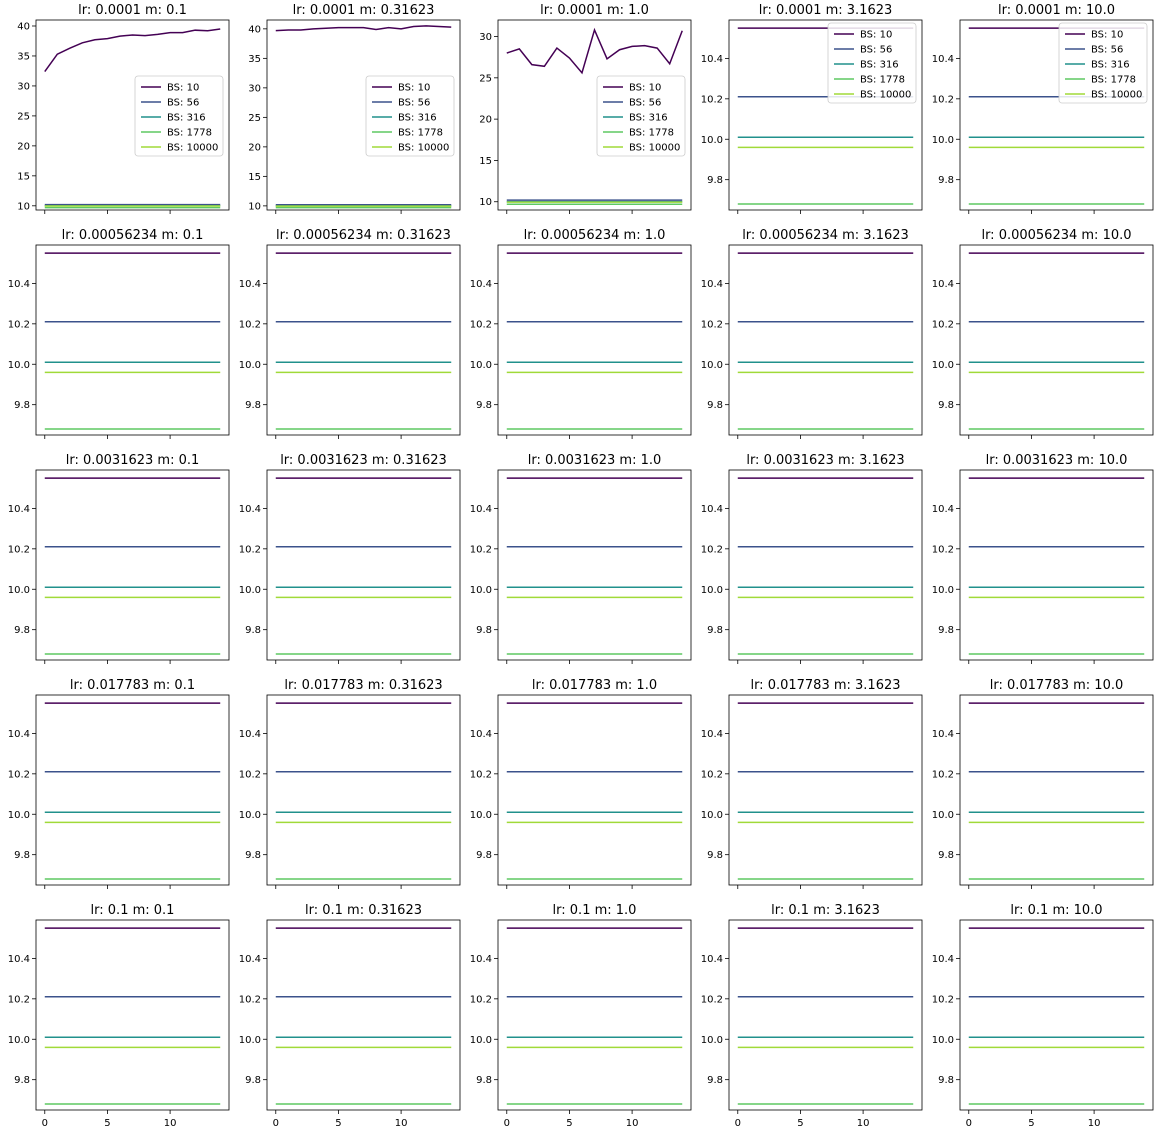 The width and height of the screenshot is (1159, 1134). I want to click on subplot-4-5: lr: 0.017783 m: 10.0 9.8 10.0 10.2 10.4, so click(1043, 783).